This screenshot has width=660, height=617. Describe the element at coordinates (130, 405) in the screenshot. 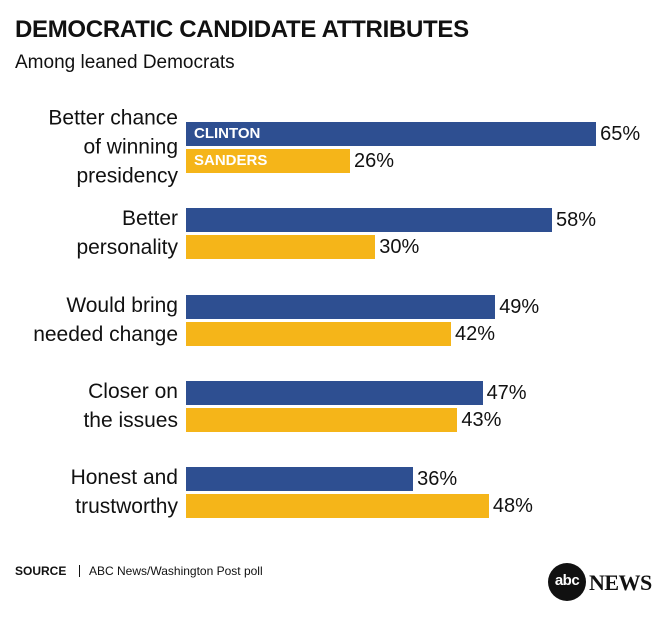

I see `category-label: Closer on the issues` at that location.